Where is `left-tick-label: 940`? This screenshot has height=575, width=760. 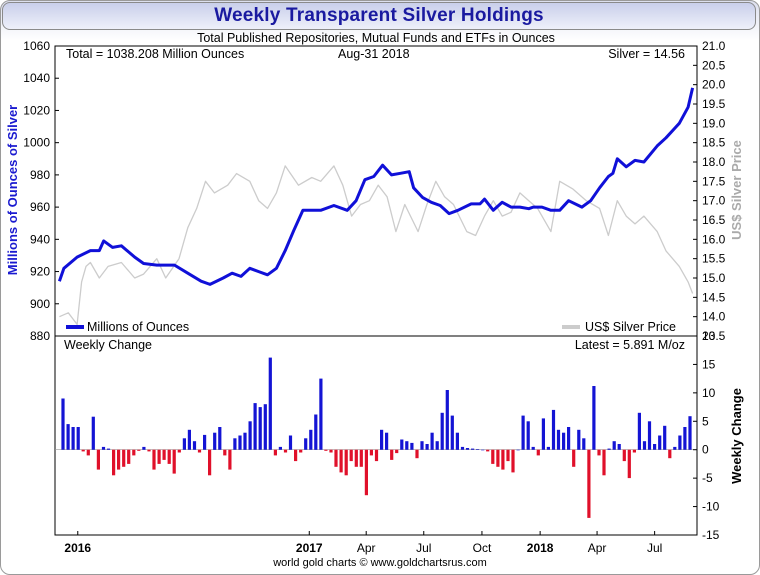 left-tick-label: 940 is located at coordinates (40, 239).